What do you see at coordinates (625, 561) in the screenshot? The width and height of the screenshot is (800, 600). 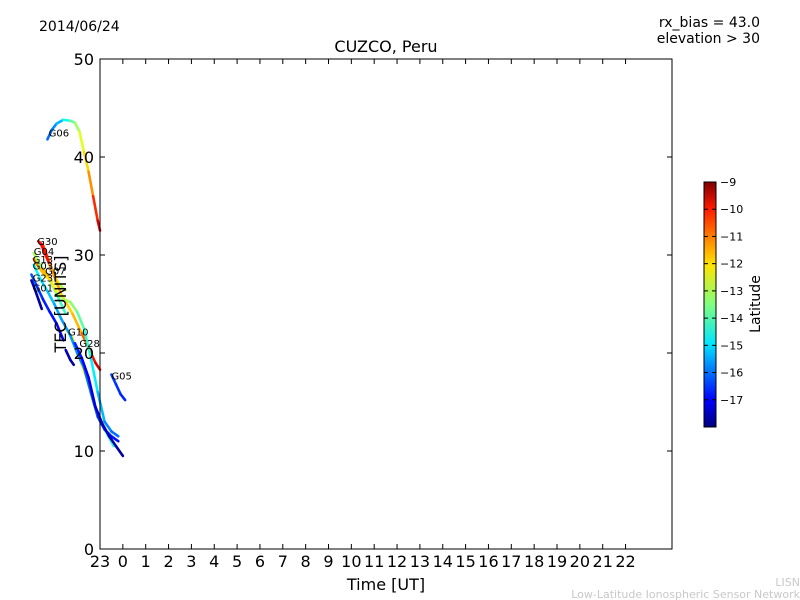 I see `x-tick-label: 22` at bounding box center [625, 561].